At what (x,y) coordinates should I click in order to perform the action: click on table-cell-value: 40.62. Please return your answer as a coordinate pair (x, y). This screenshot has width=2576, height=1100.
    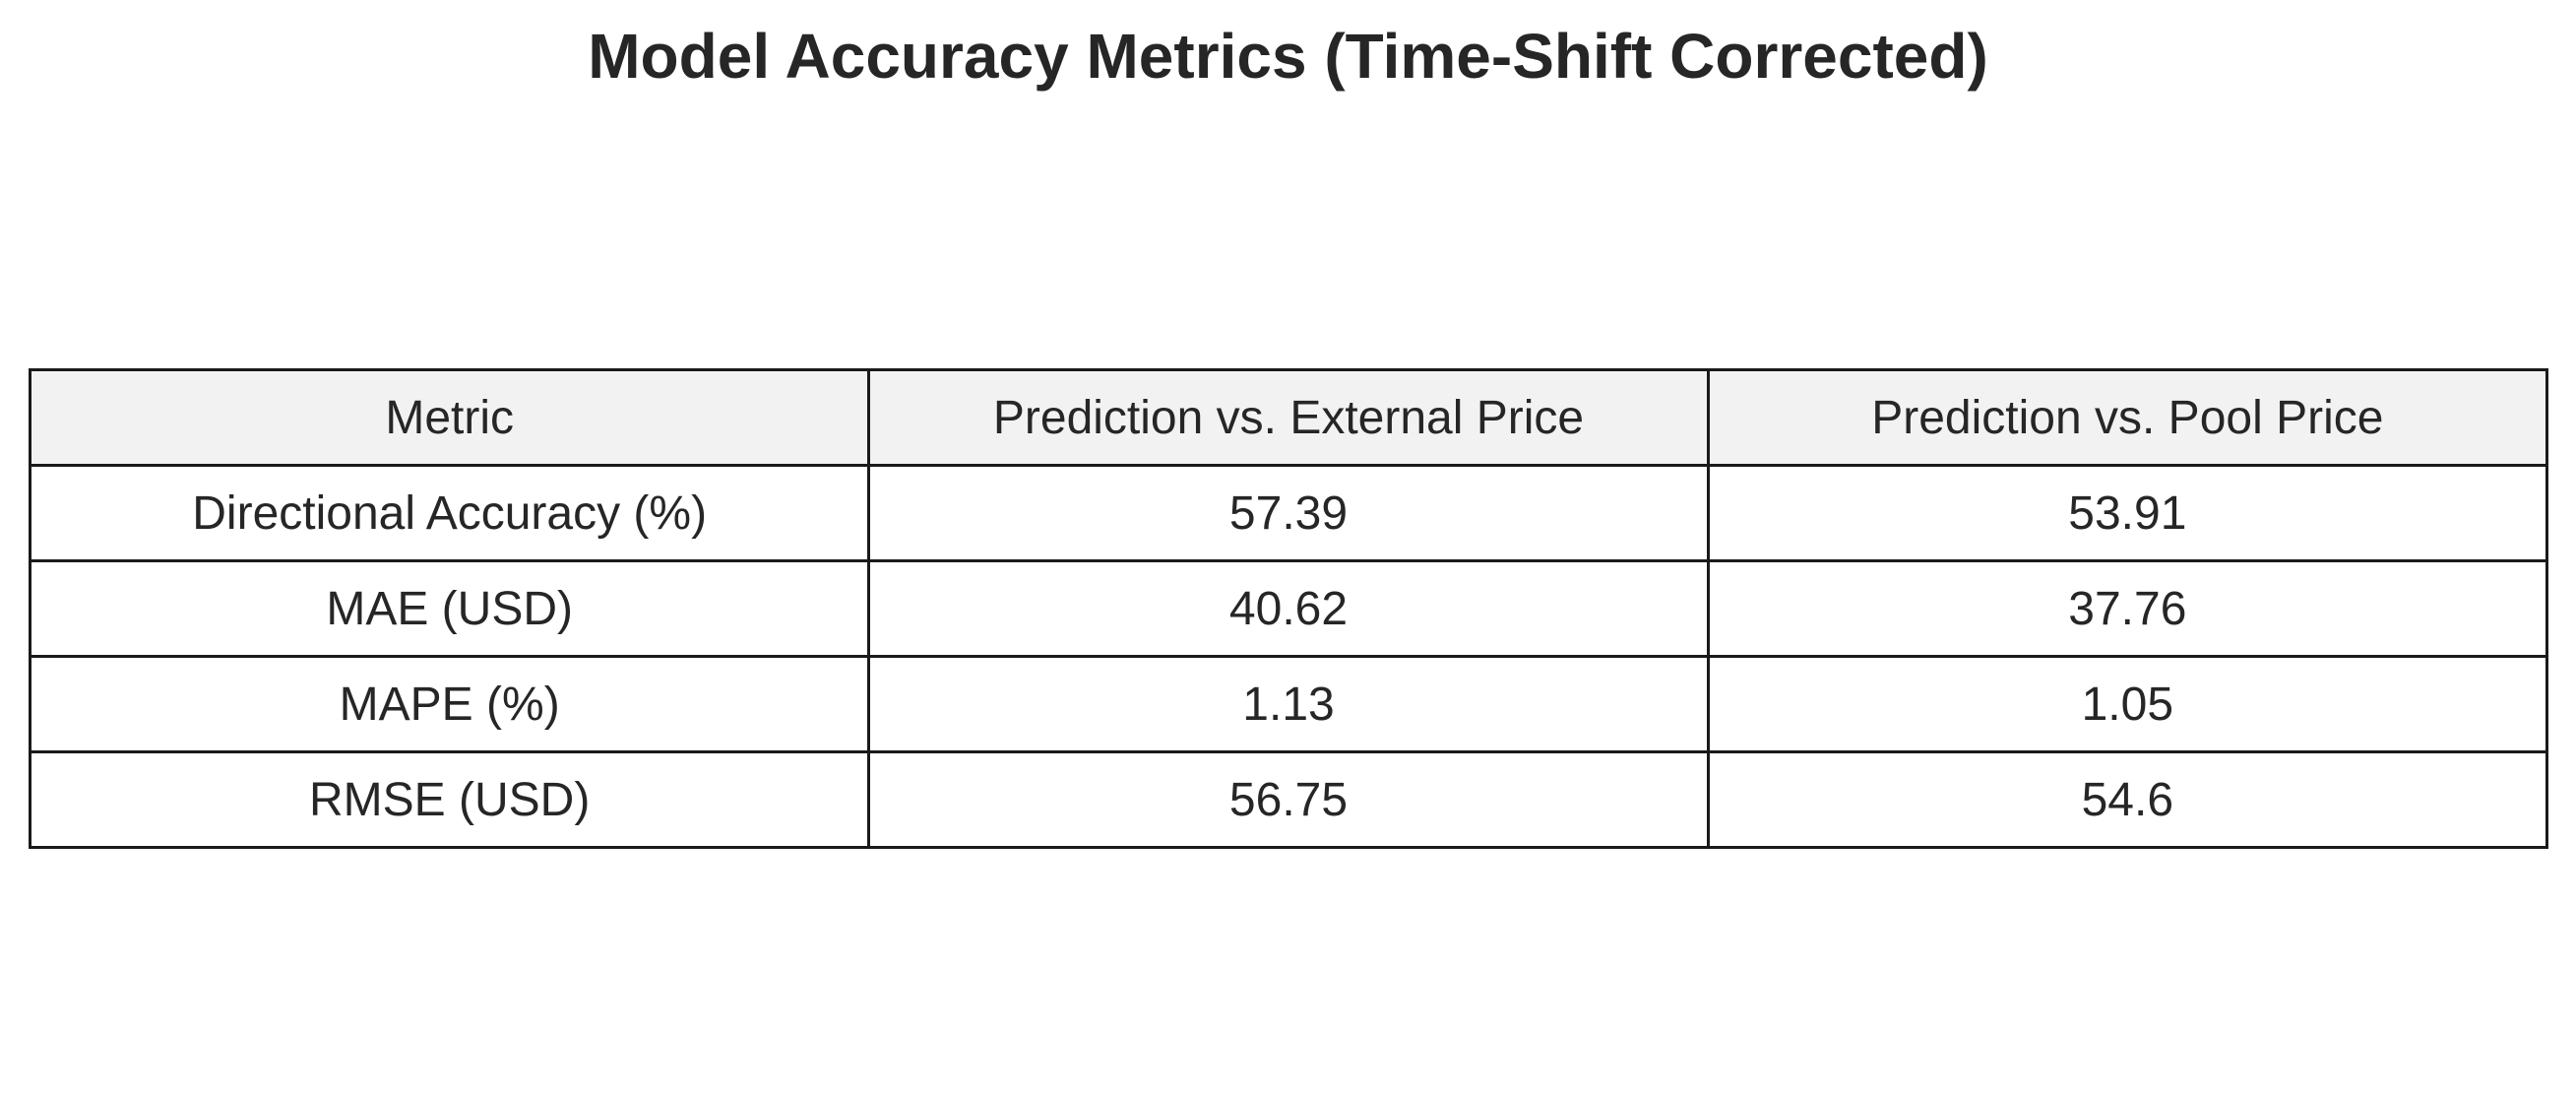
    Looking at the image, I should click on (1289, 608).